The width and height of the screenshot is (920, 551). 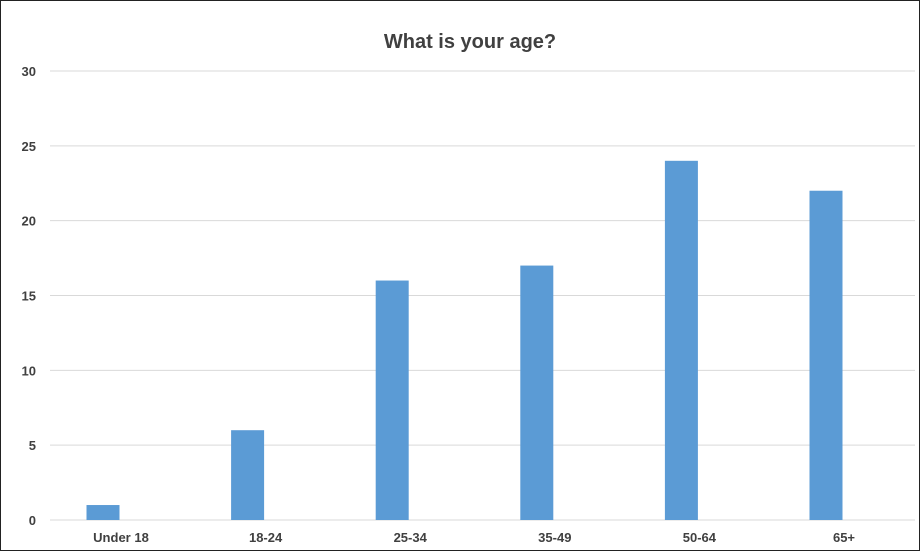 What do you see at coordinates (844, 537) in the screenshot?
I see `x-tick-label: 65+` at bounding box center [844, 537].